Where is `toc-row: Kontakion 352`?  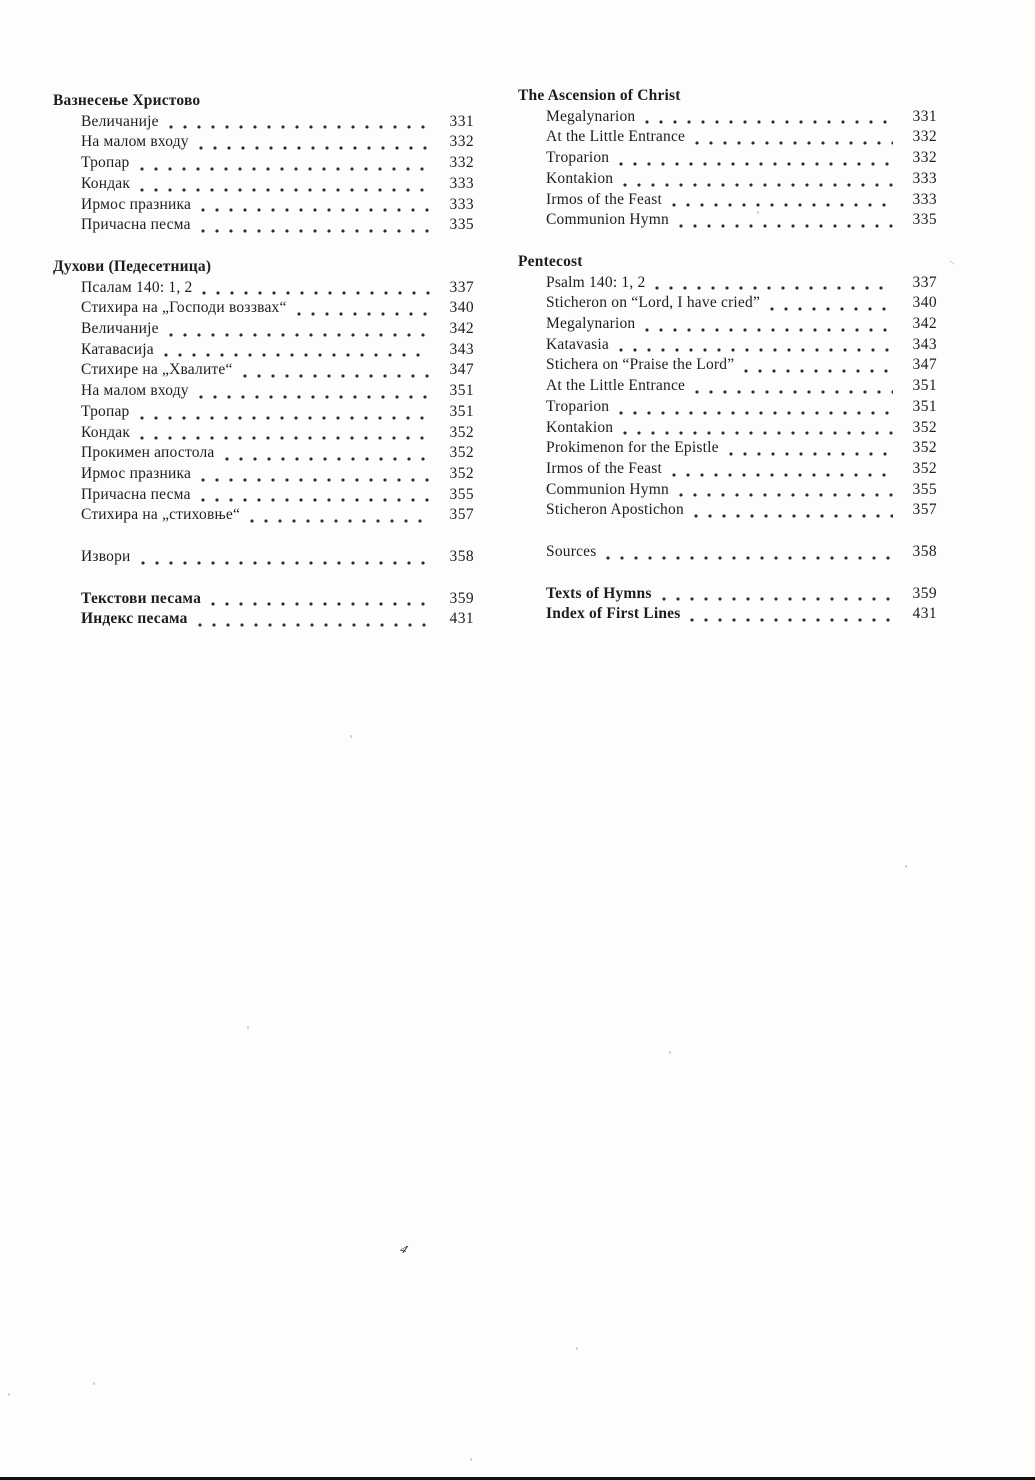
toc-row: Kontakion 352 is located at coordinates (727, 428).